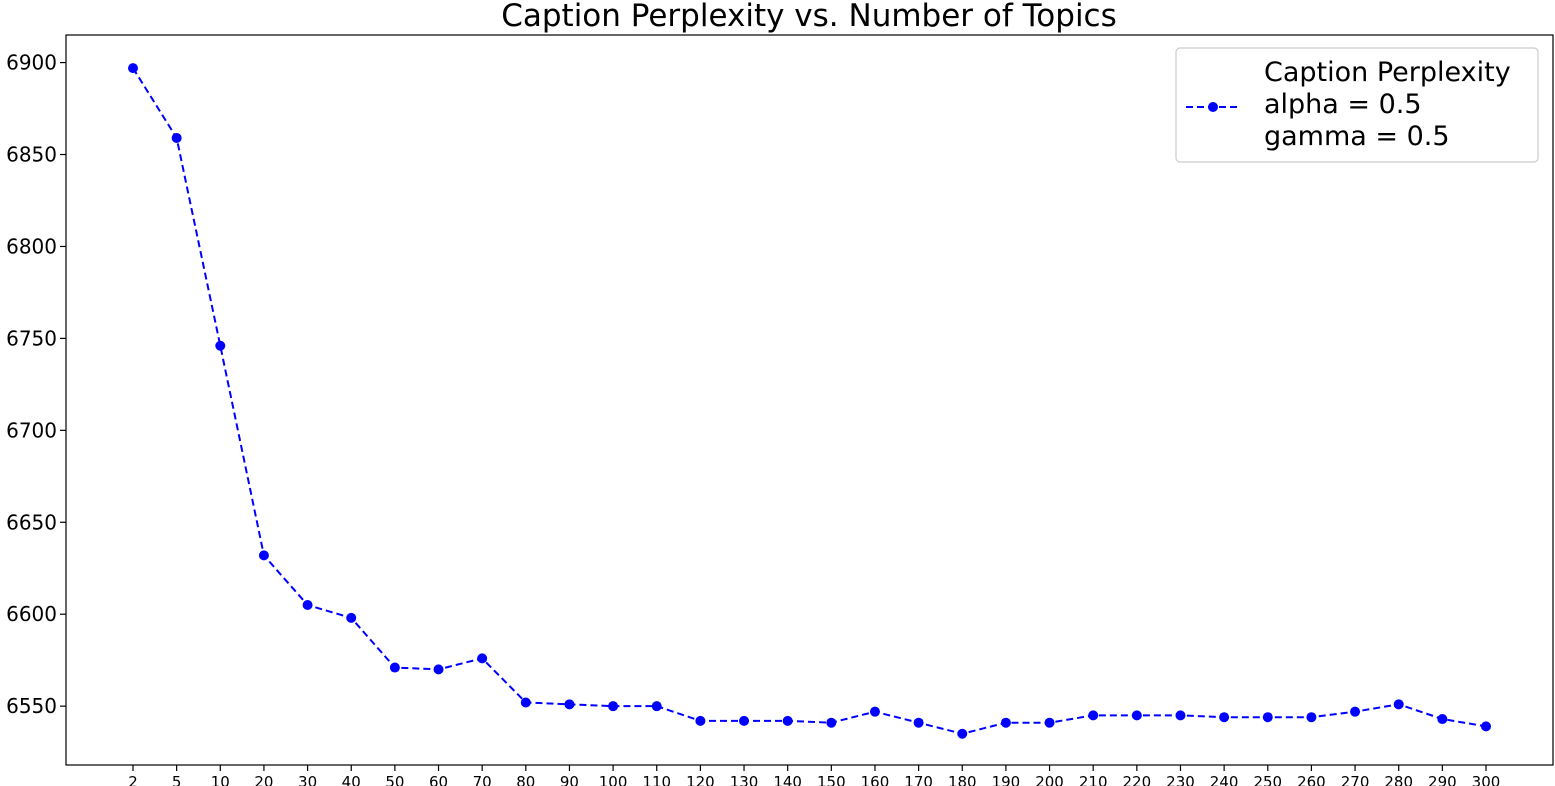 This screenshot has width=1555, height=786. What do you see at coordinates (1180, 779) in the screenshot?
I see `x-tick-label: 230` at bounding box center [1180, 779].